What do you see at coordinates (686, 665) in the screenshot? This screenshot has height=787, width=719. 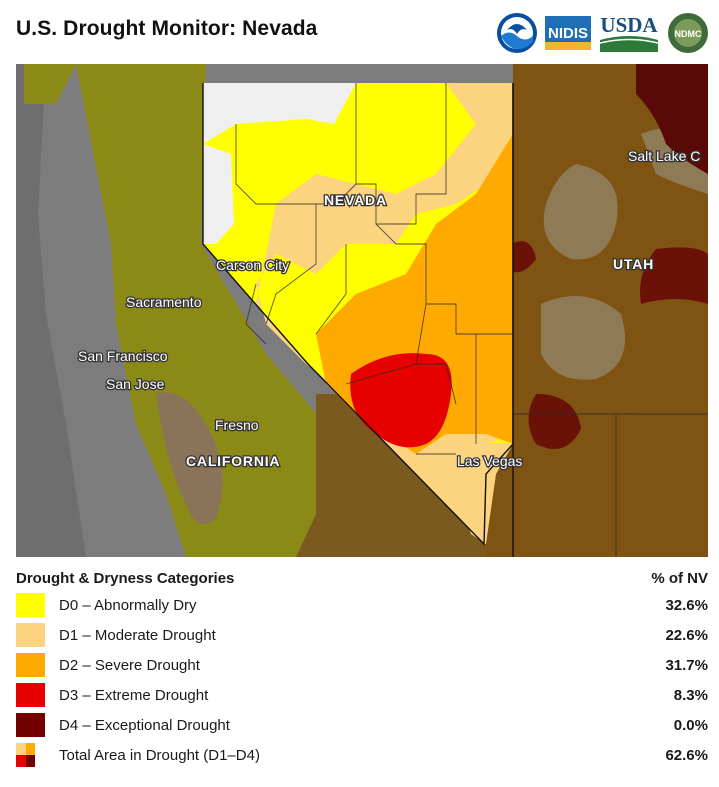 I see `legend-percent: 31.7%` at bounding box center [686, 665].